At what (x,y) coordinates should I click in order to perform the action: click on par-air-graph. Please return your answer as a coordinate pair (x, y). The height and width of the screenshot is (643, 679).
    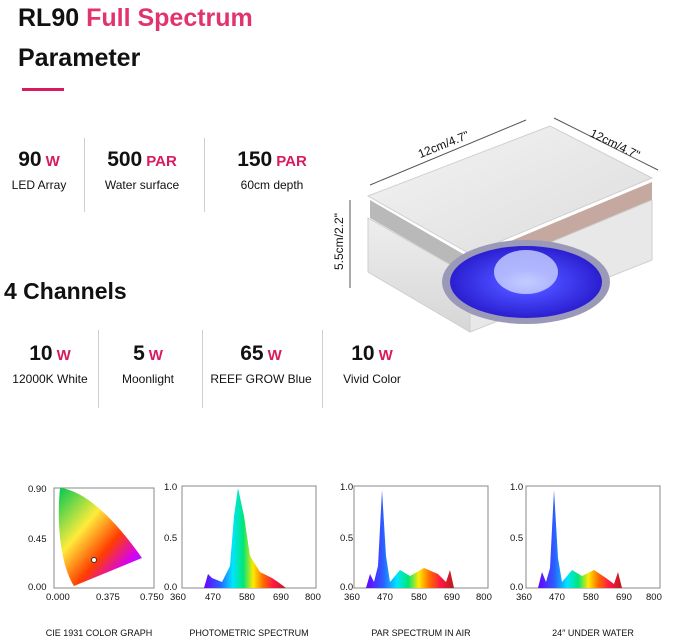
    Looking at the image, I should click on (421, 537).